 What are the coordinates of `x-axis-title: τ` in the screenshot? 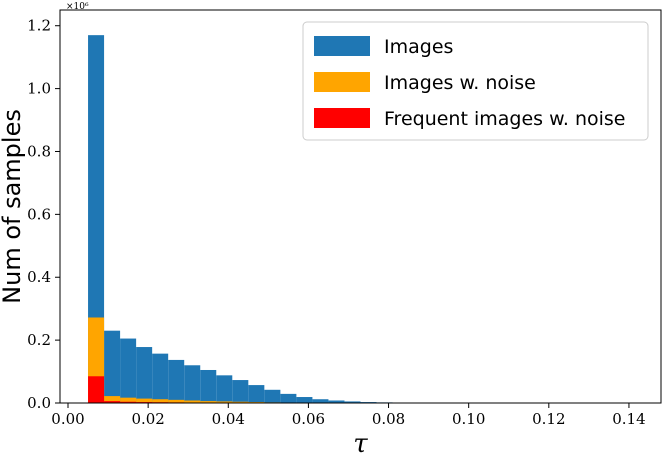 It's located at (360, 443).